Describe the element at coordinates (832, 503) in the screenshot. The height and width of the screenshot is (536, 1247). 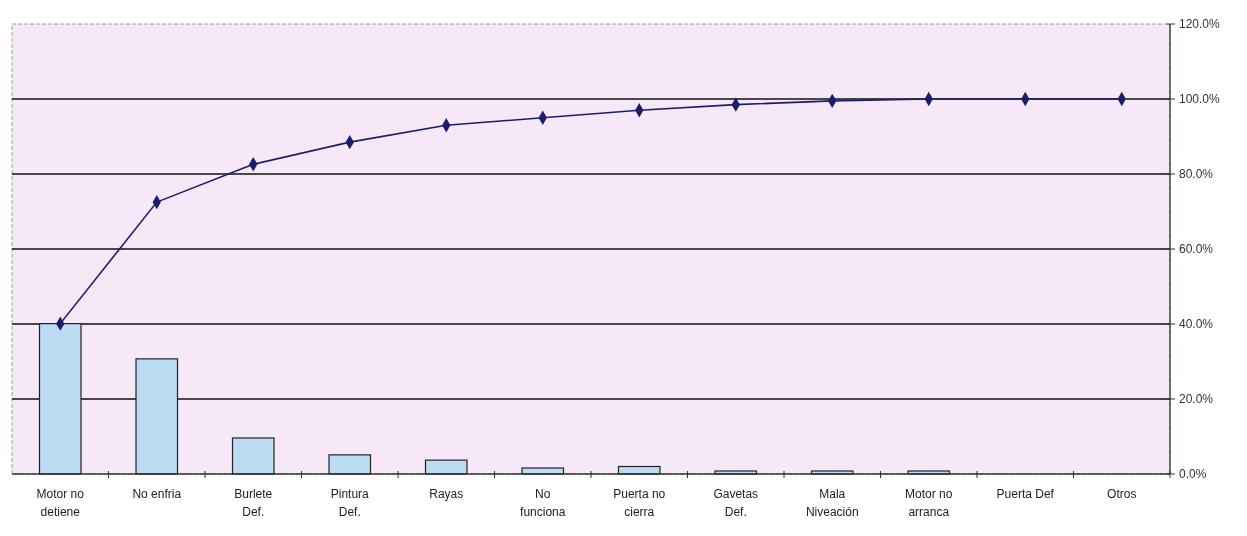
I see `x-tick-label: Mala Niveación` at that location.